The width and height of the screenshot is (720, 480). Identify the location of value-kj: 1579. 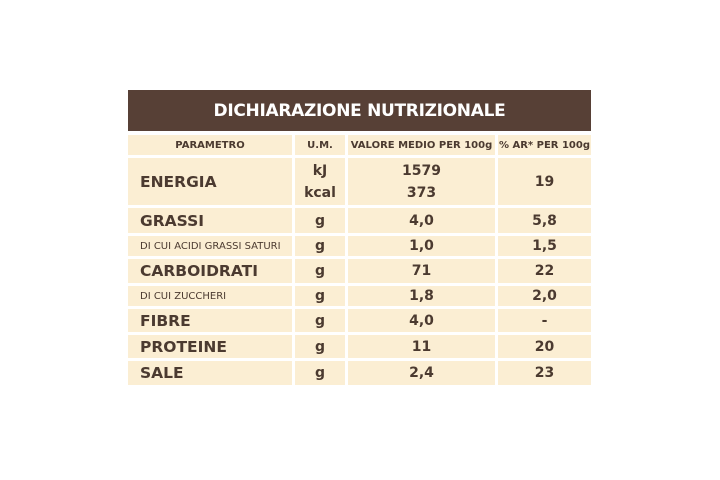
(421, 170).